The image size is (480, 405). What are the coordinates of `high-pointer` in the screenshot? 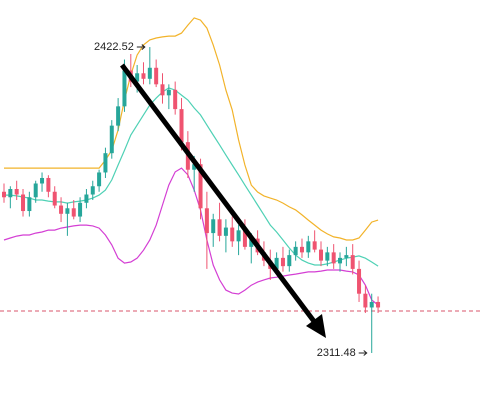 It's located at (141, 47).